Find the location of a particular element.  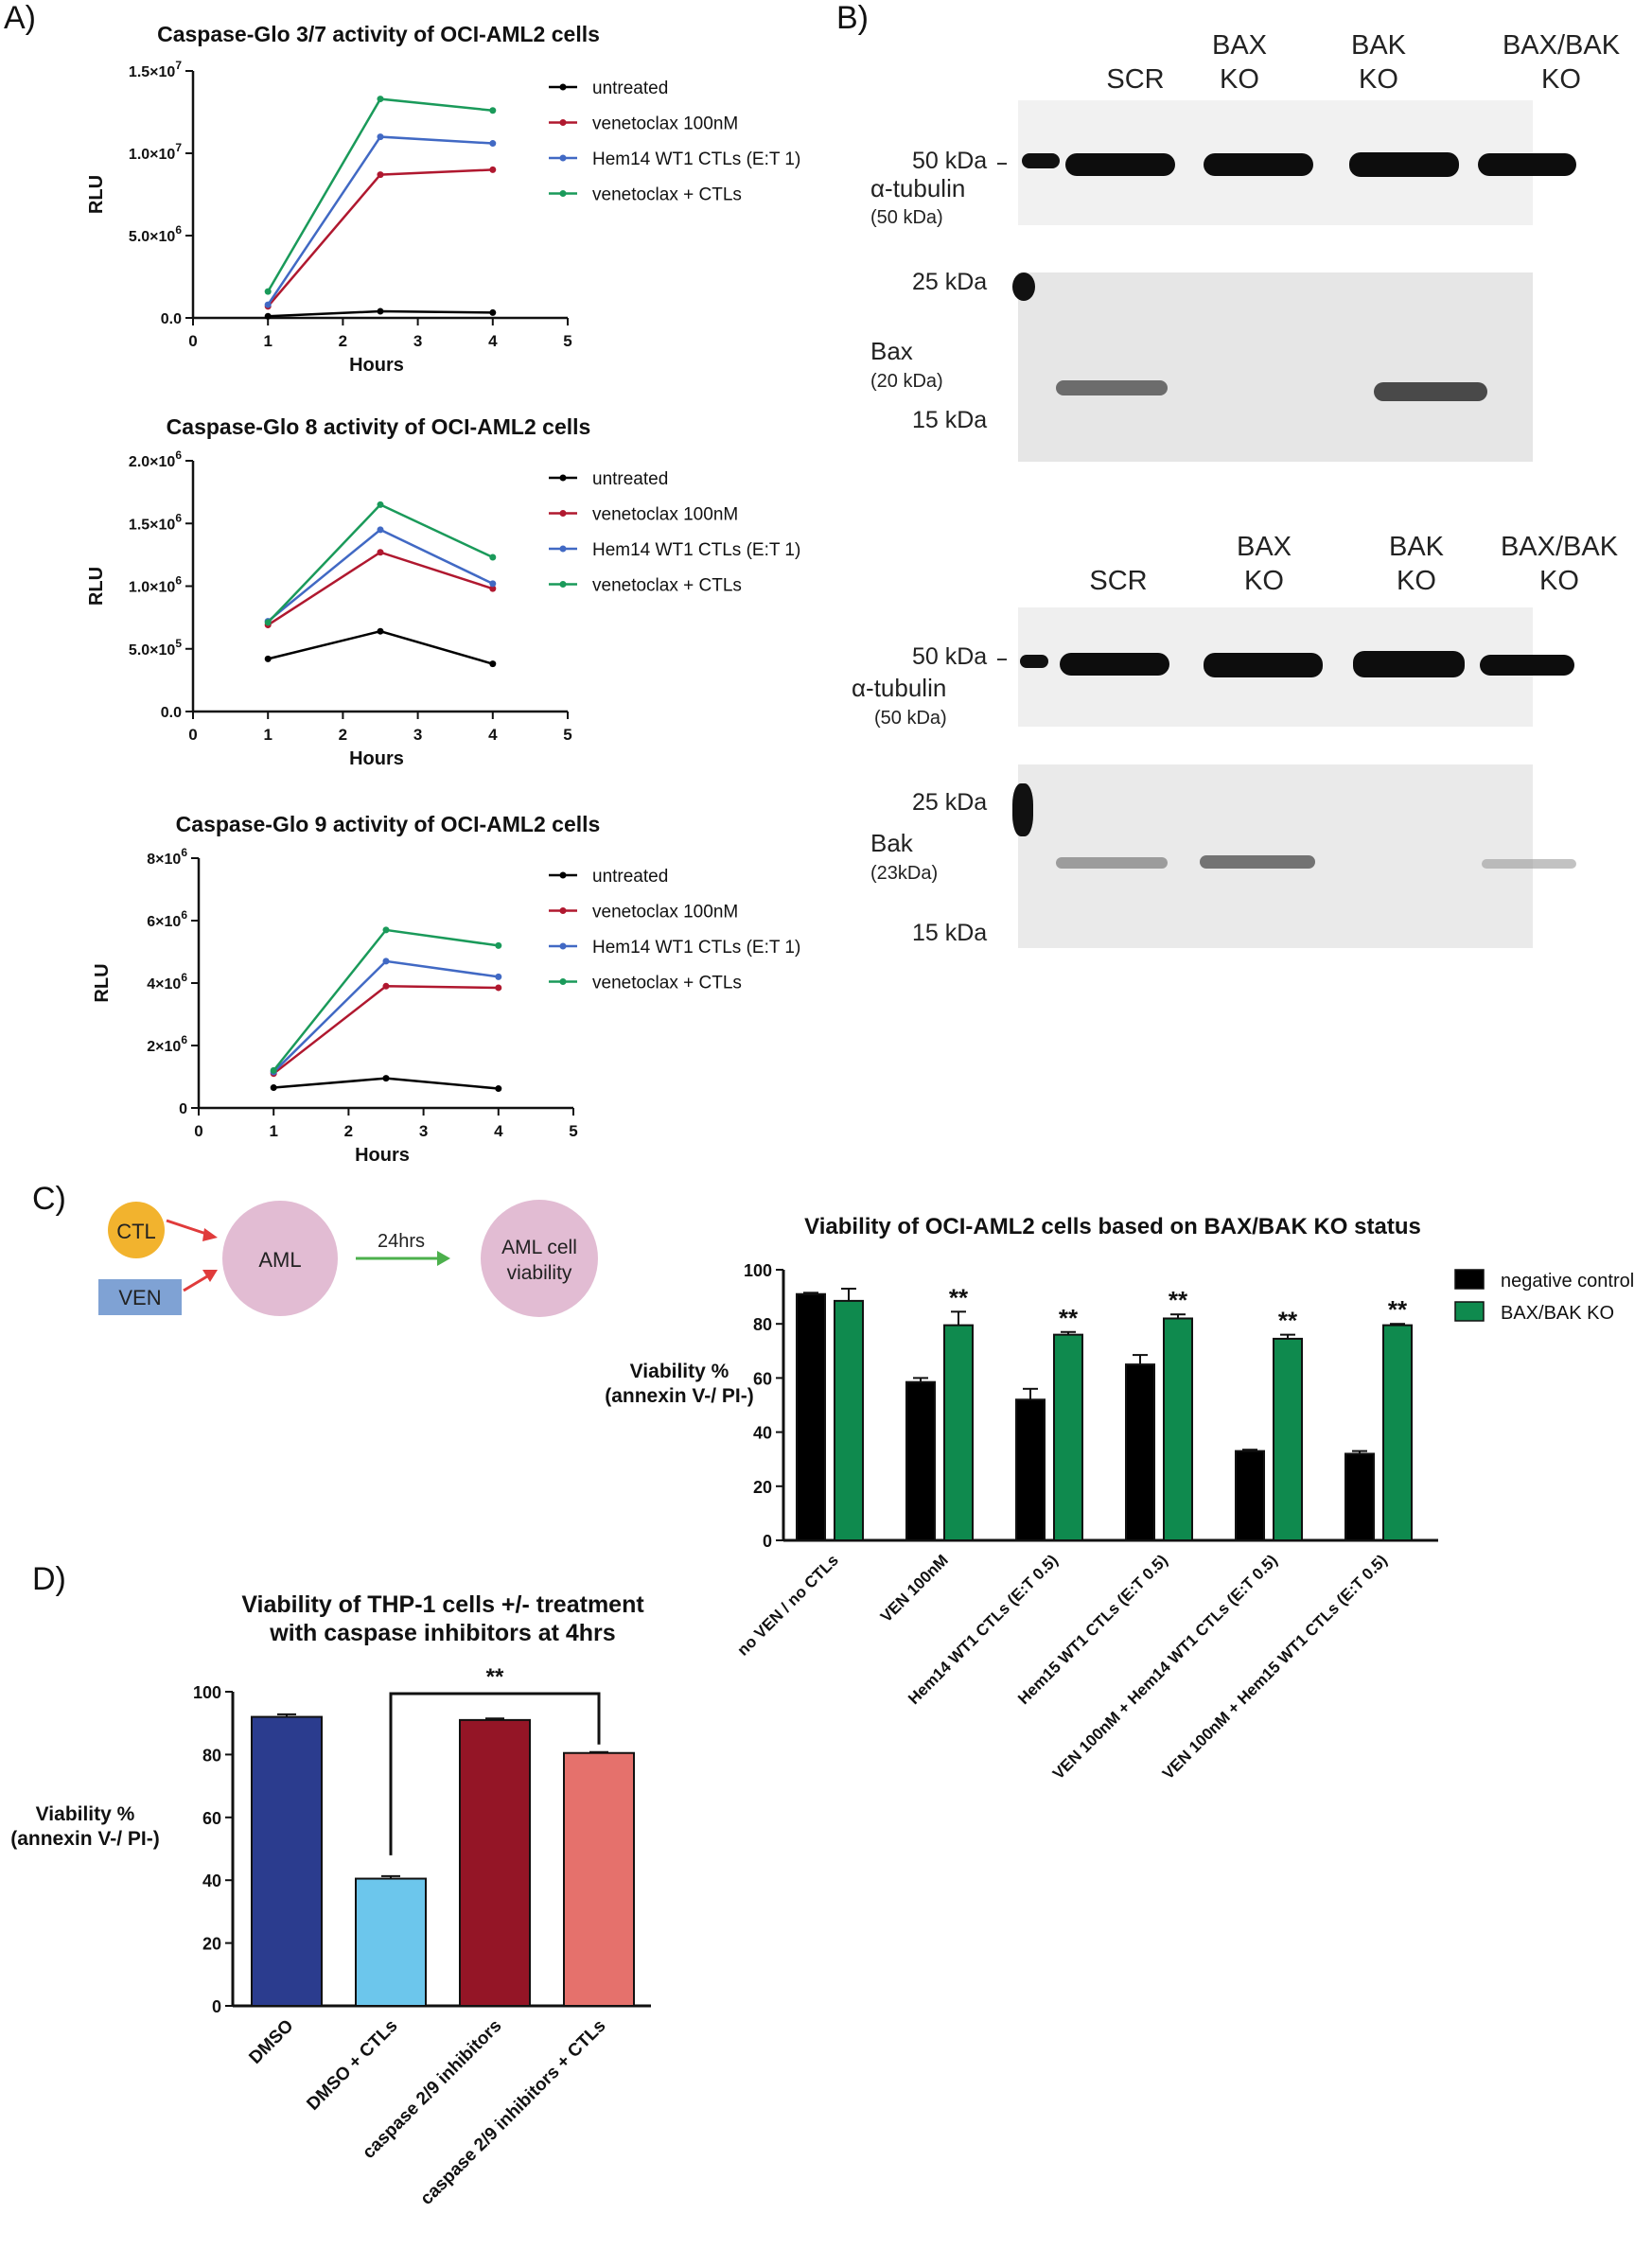

ctl-arrowhead is located at coordinates (210, 1234).